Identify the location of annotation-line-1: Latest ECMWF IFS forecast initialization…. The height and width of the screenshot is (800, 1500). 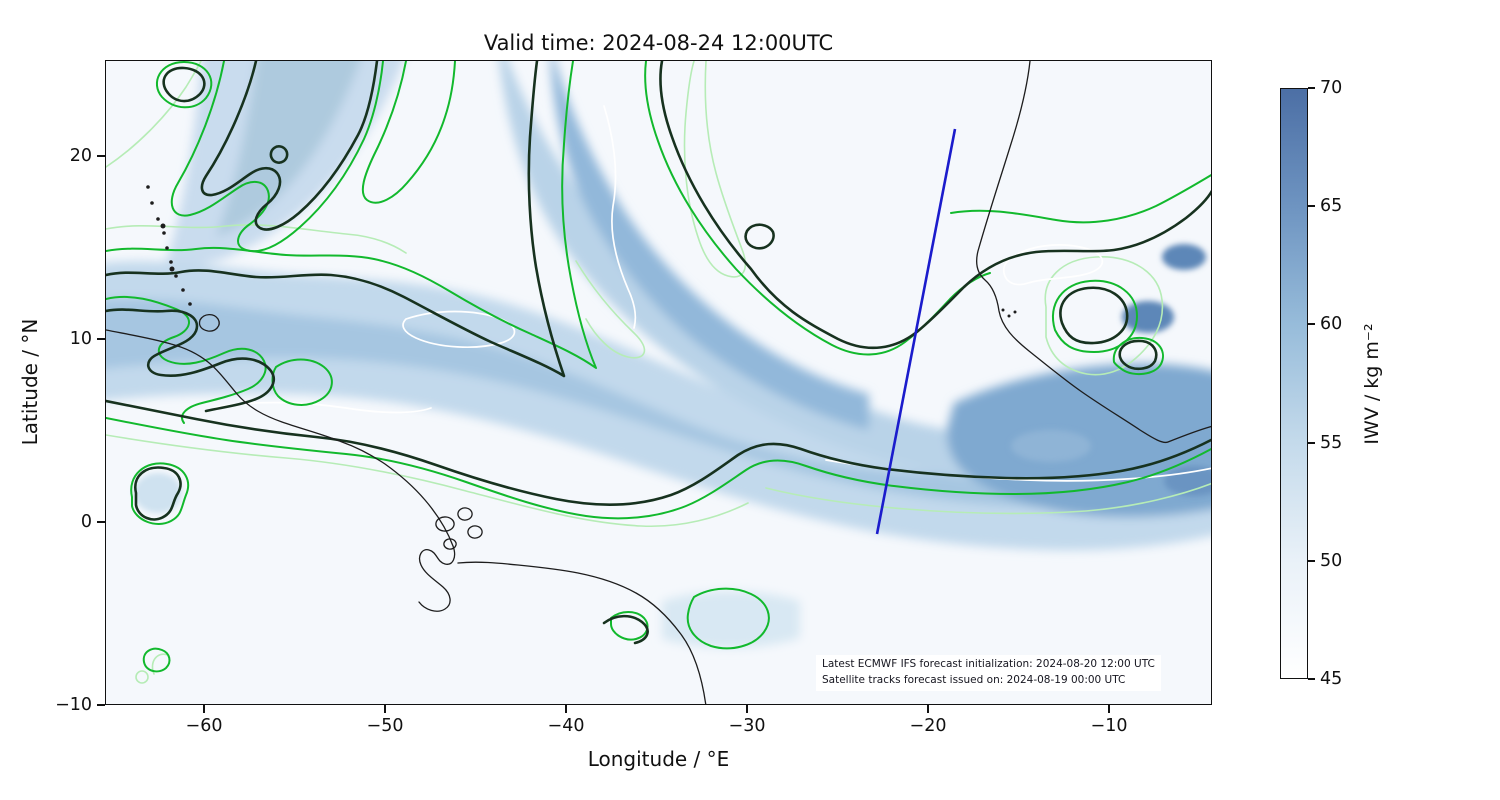
(988, 664).